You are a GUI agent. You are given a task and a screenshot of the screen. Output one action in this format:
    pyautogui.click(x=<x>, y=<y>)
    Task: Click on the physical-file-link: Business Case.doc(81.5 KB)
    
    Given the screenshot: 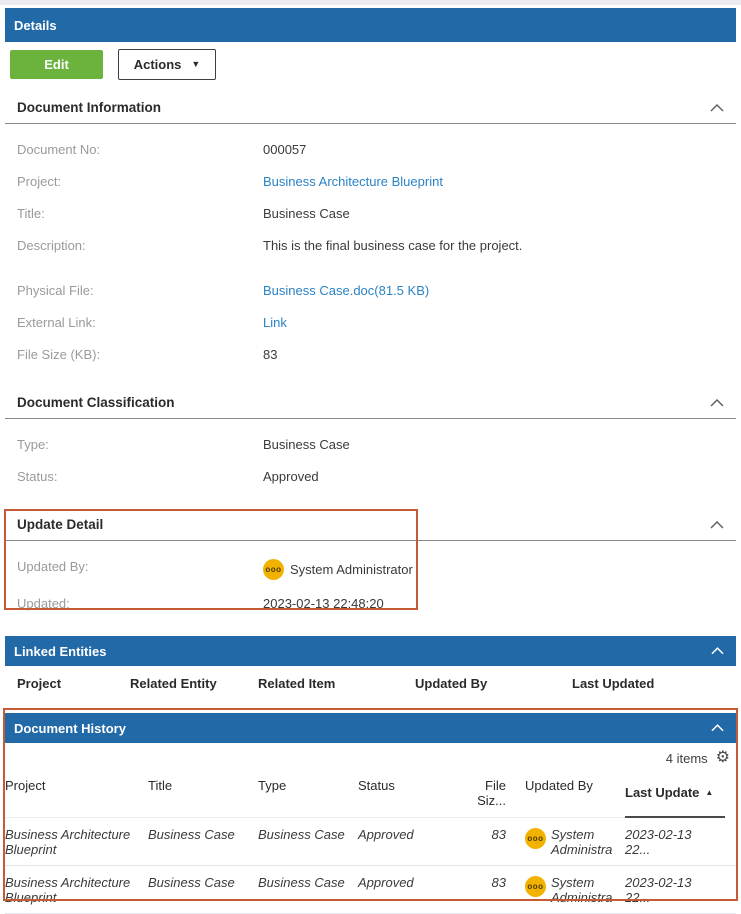 What is the action you would take?
    pyautogui.click(x=346, y=290)
    